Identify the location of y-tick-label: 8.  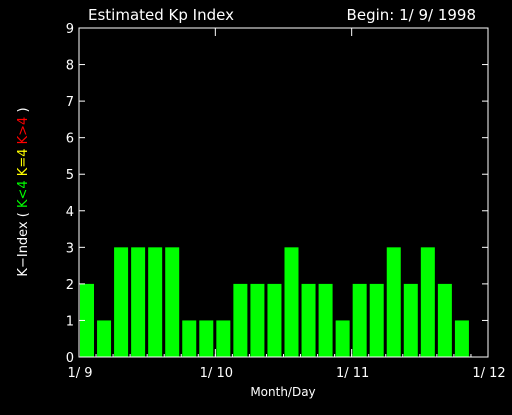
(70, 66).